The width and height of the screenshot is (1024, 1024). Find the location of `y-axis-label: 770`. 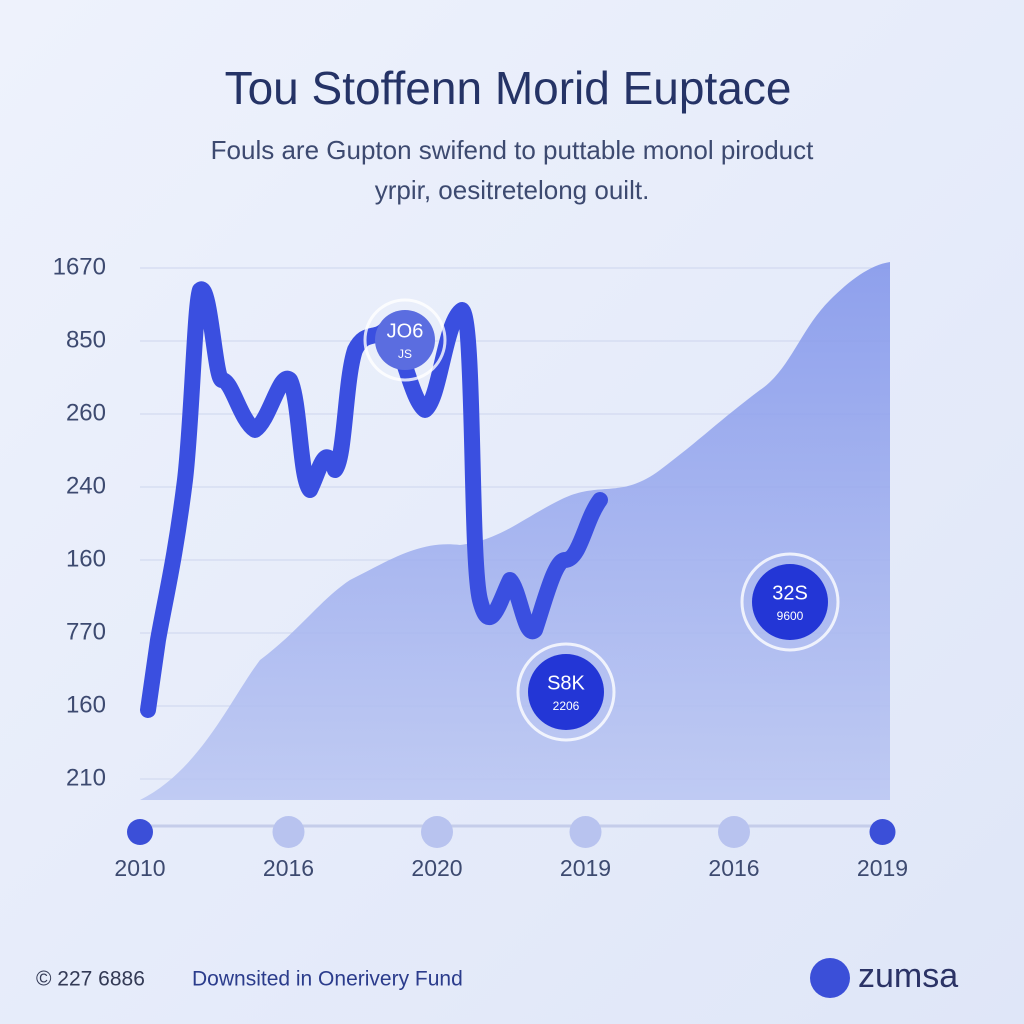

y-axis-label: 770 is located at coordinates (86, 631).